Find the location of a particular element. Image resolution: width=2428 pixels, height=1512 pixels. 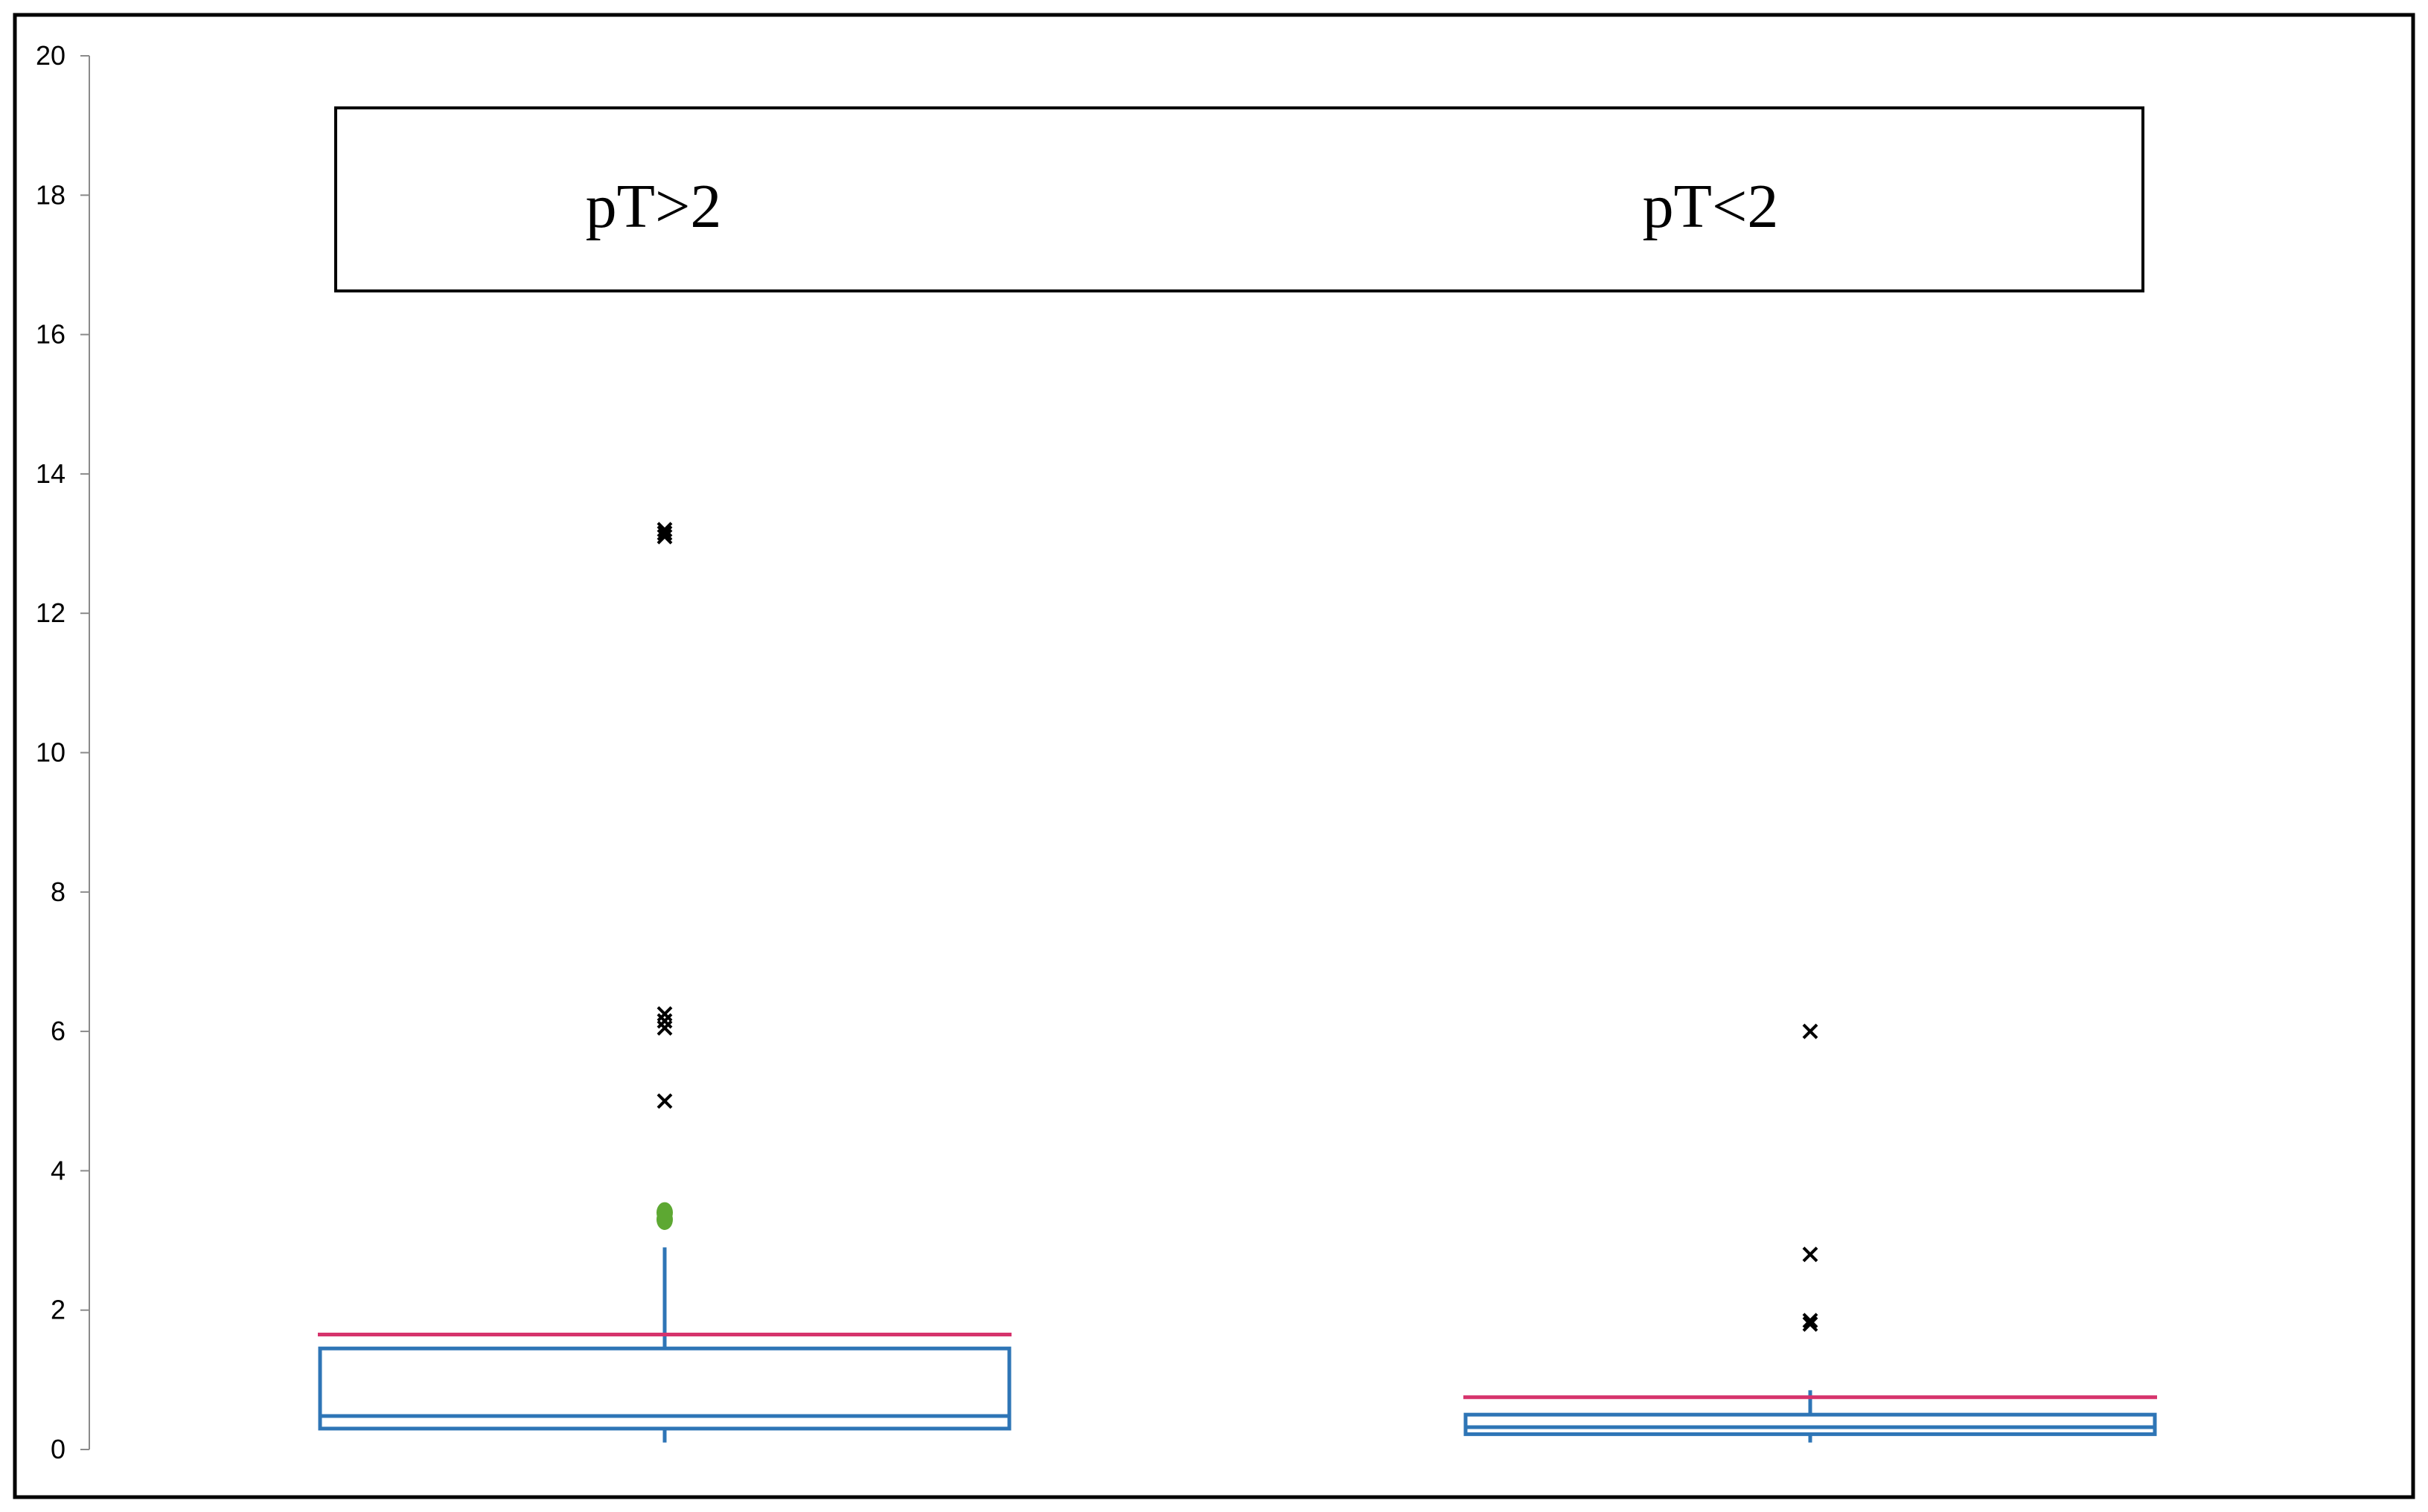

group-label: pT>2 is located at coordinates (654, 206).